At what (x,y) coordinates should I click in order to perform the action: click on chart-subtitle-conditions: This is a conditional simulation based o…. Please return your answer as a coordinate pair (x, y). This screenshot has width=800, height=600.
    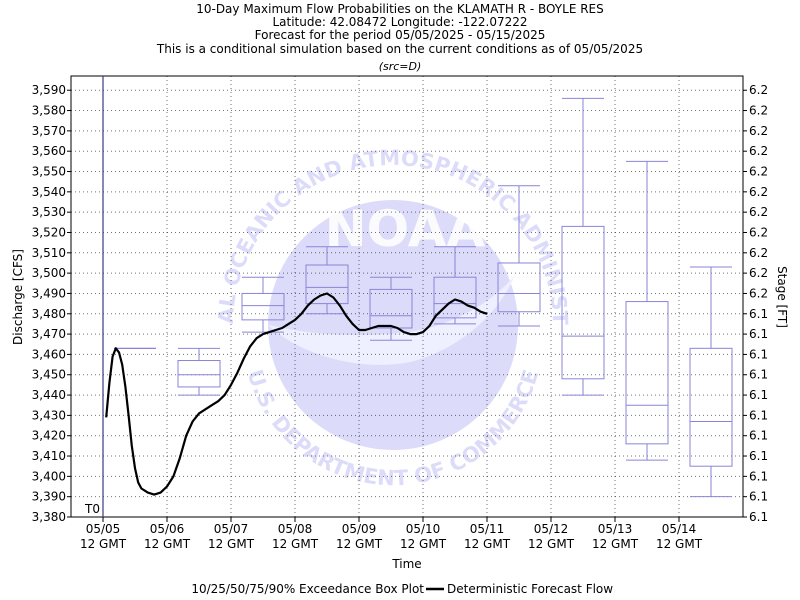
    Looking at the image, I should click on (399, 49).